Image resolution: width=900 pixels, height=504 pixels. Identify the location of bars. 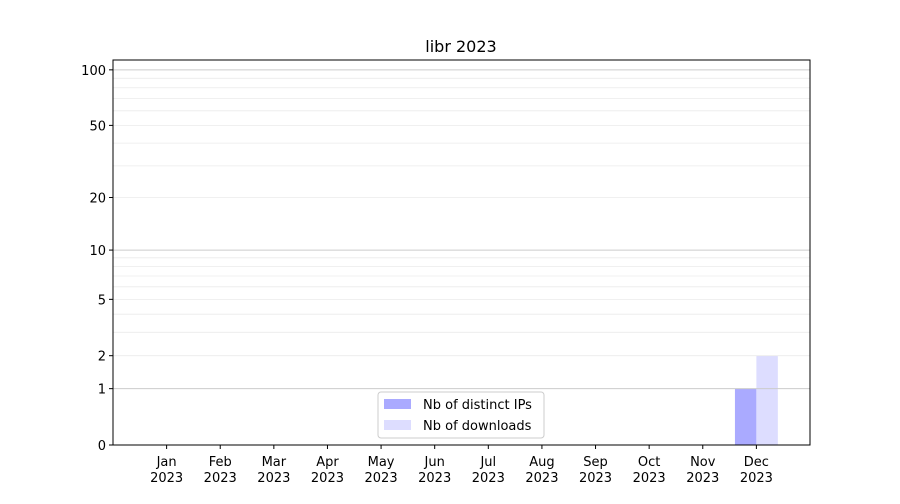
(756, 400).